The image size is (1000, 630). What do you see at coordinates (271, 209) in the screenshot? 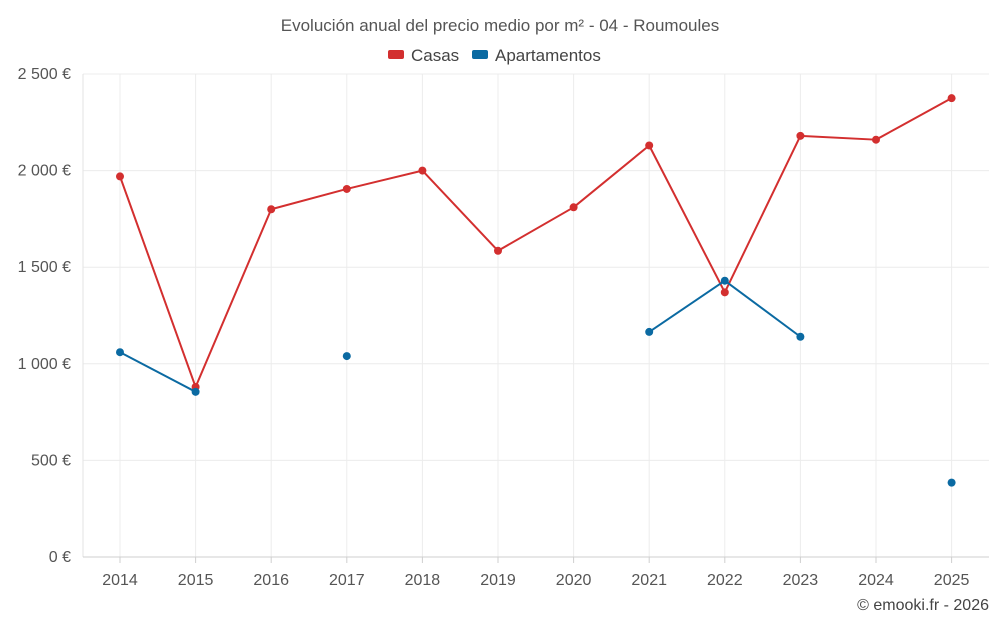
I see `data-point-casas-2016` at bounding box center [271, 209].